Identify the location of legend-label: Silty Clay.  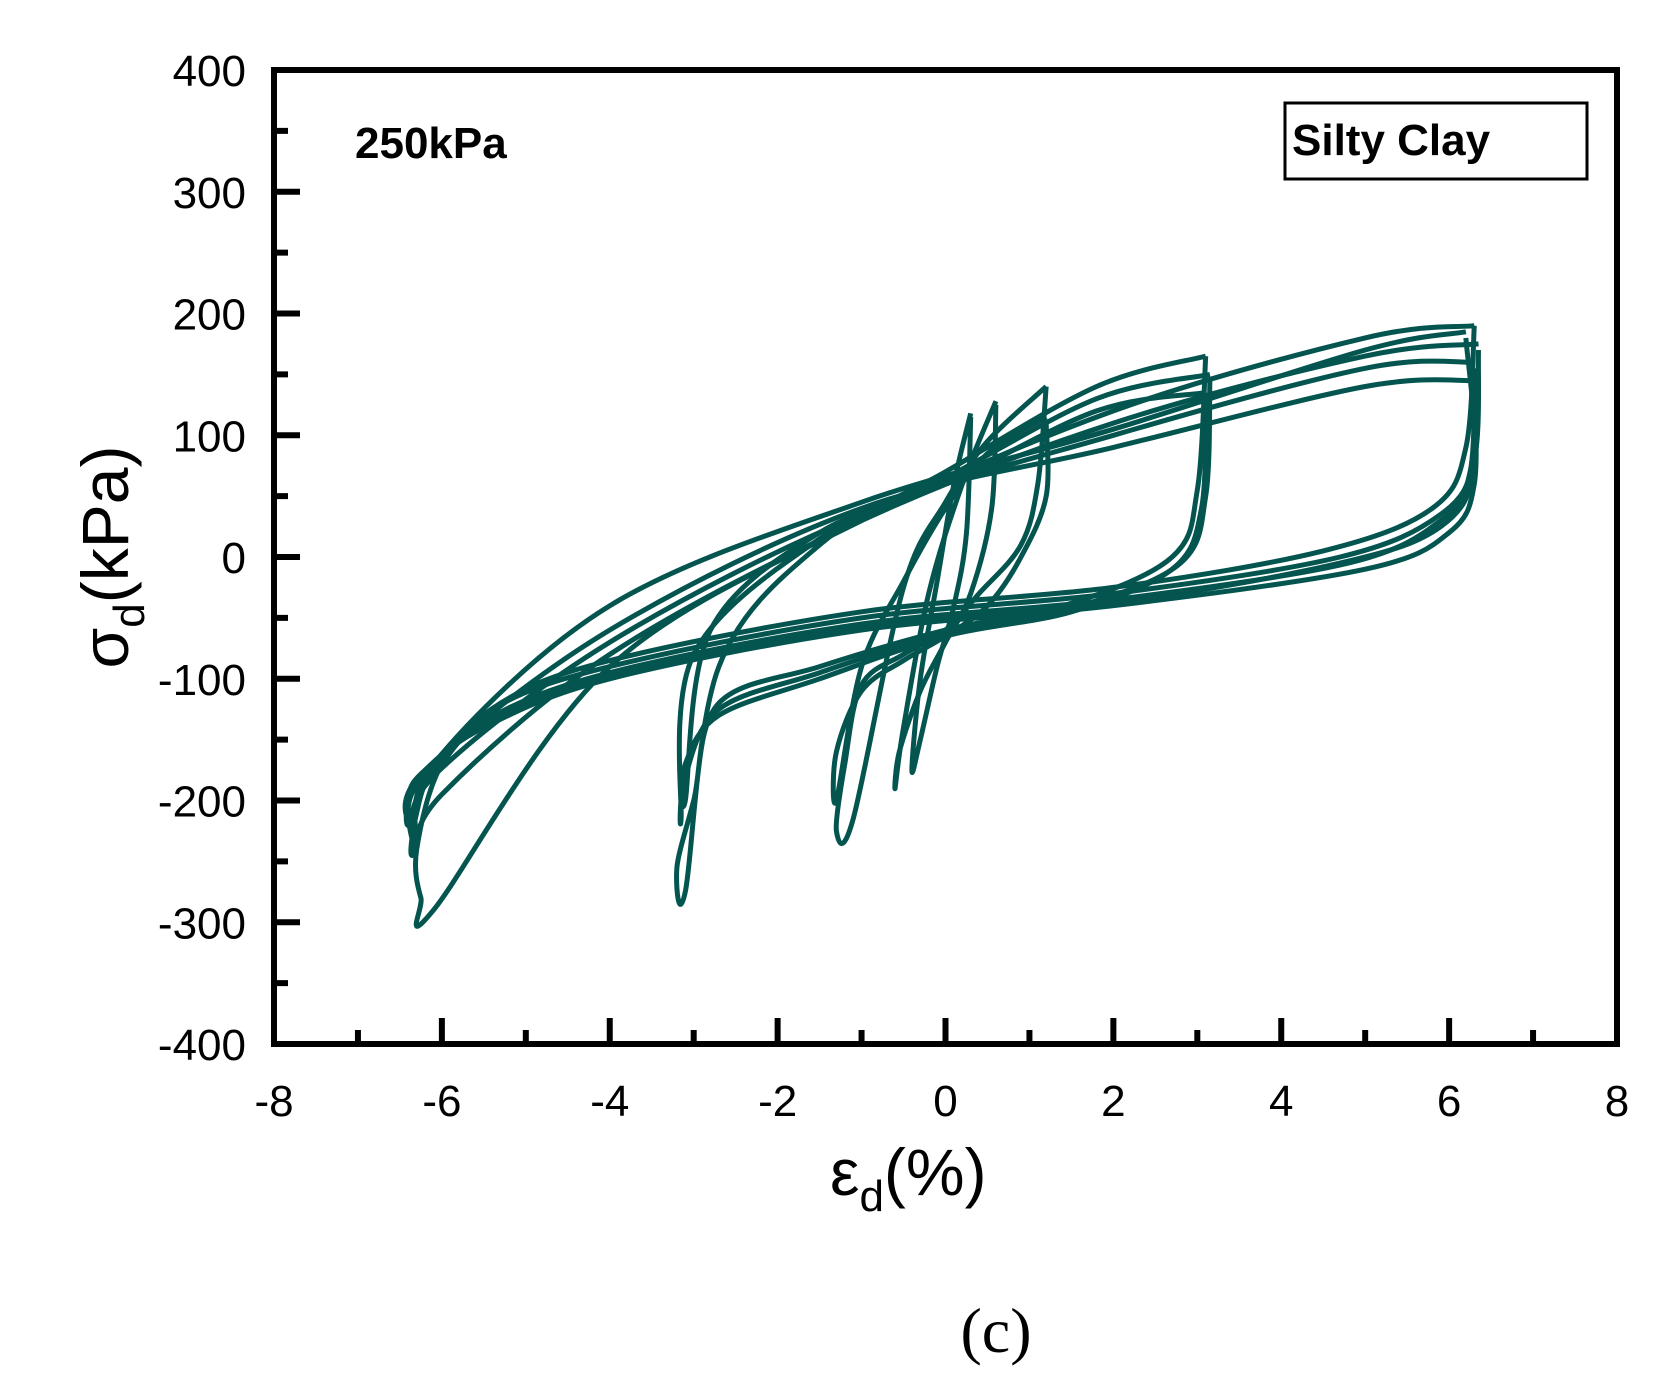
(1391, 140).